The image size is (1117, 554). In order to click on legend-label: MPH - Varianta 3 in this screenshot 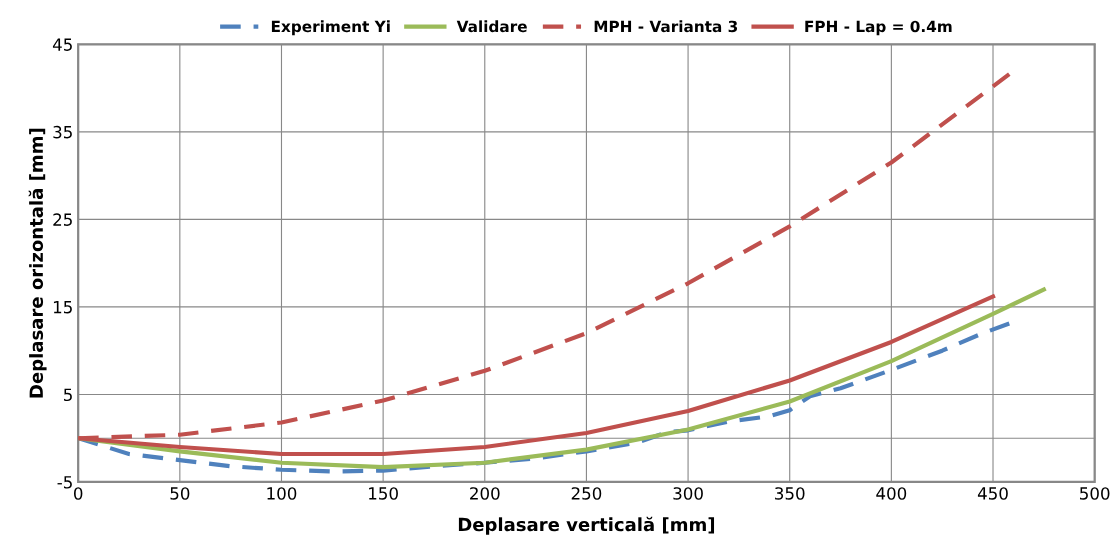, I will do `click(666, 26)`.